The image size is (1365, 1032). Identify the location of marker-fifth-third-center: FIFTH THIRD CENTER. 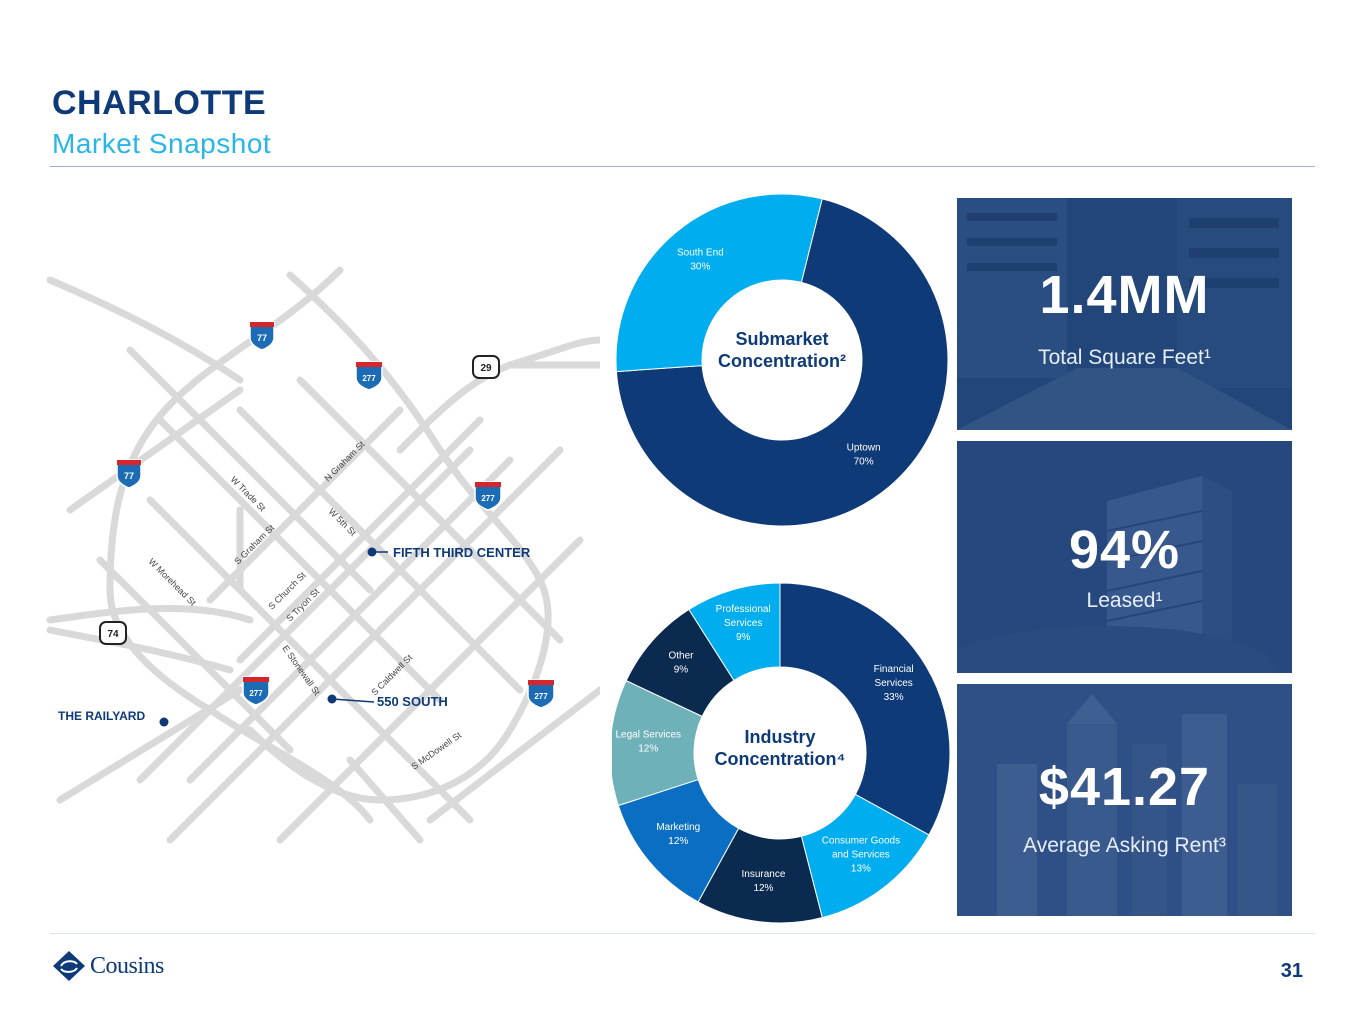
(449, 552).